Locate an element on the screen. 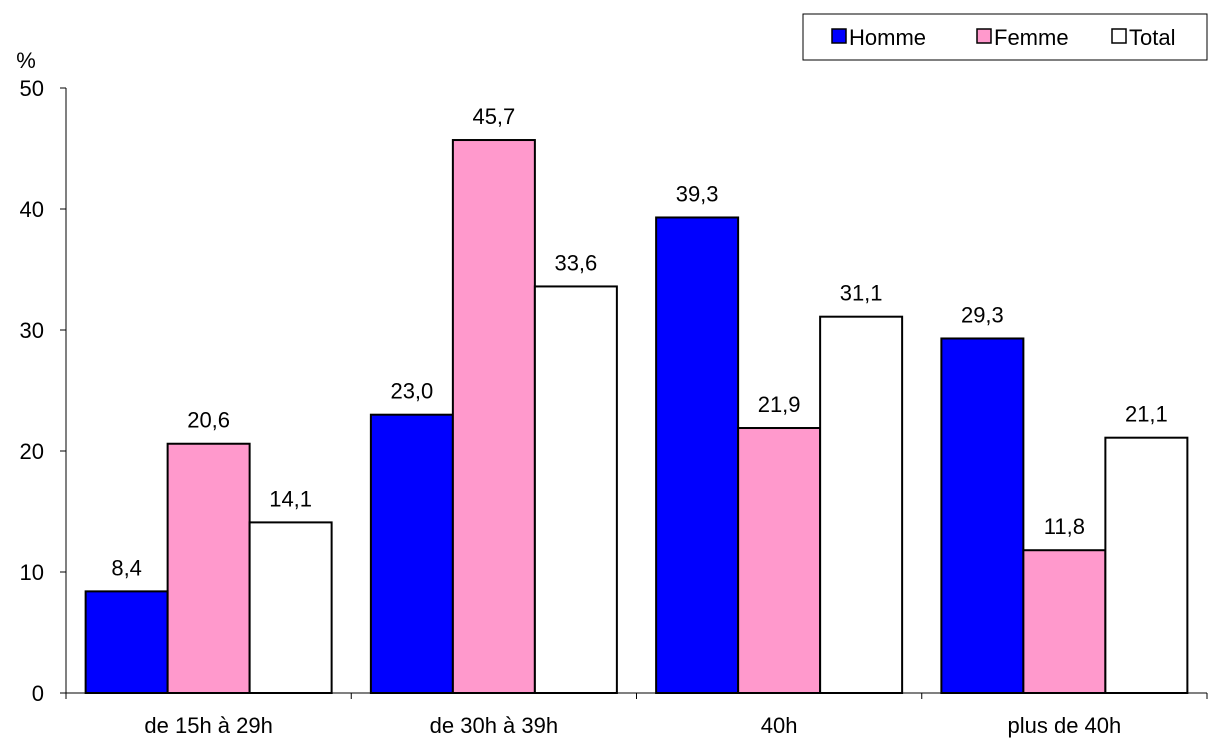  data-label: 23,0 is located at coordinates (411, 391).